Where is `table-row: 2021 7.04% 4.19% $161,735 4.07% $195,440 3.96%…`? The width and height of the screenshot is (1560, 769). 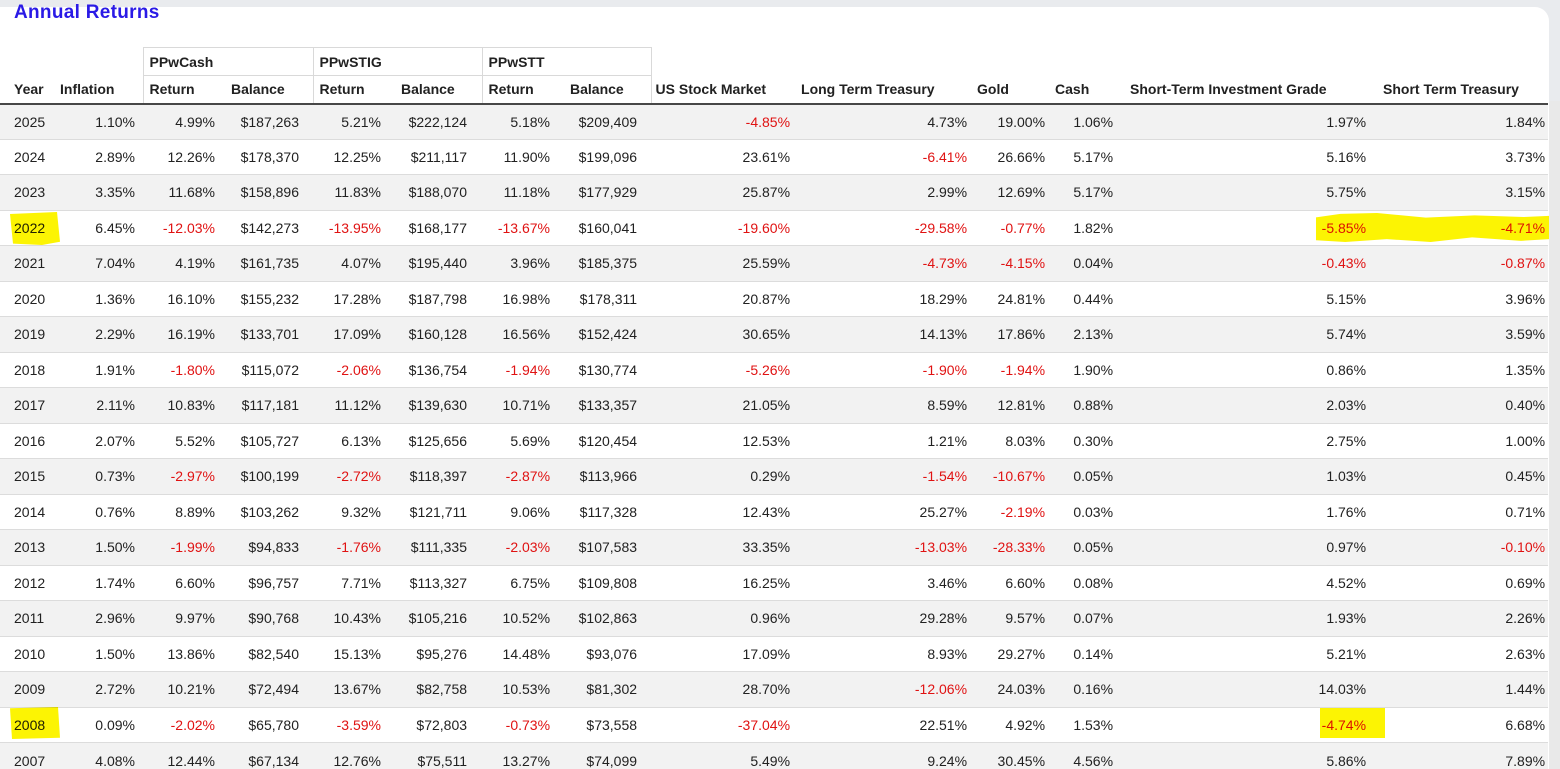
table-row: 2021 7.04% 4.19% $161,735 4.07% $195,440 3.96%… is located at coordinates (774, 263).